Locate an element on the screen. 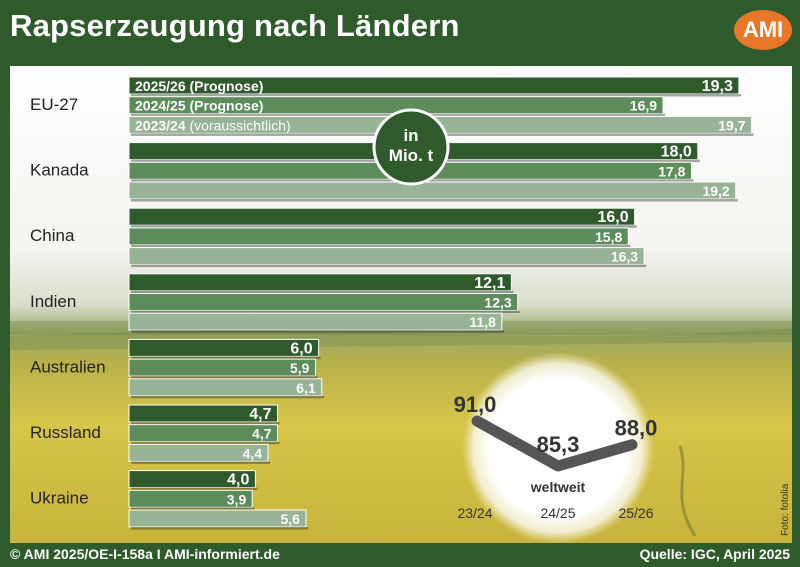  world-value-label: 91,0 is located at coordinates (475, 404).